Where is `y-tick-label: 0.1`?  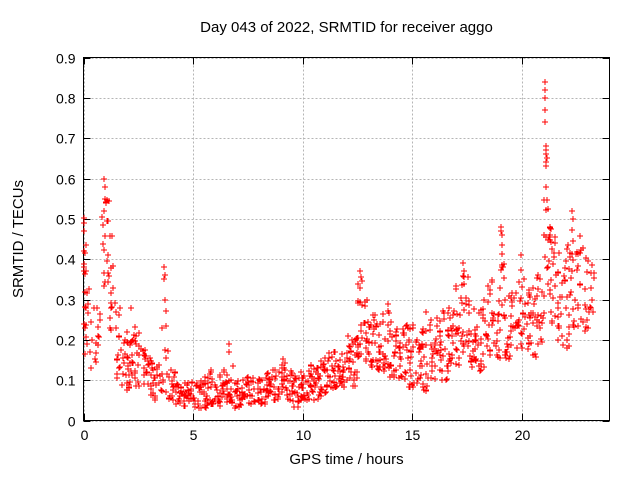
y-tick-label: 0.1 is located at coordinates (66, 381).